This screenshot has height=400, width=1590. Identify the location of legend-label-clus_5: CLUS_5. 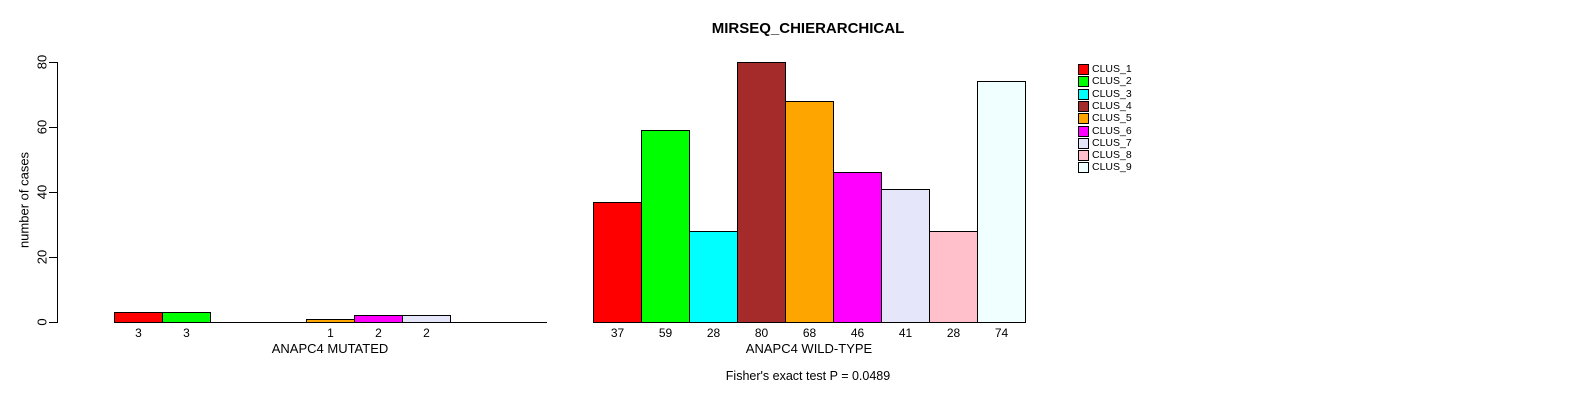
(1112, 118).